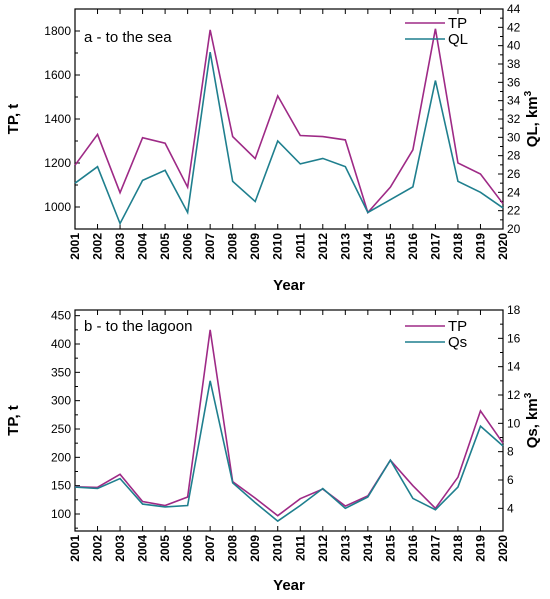 Image resolution: width=550 pixels, height=599 pixels. What do you see at coordinates (514, 137) in the screenshot?
I see `panel-a-y2-tick-label: 30` at bounding box center [514, 137].